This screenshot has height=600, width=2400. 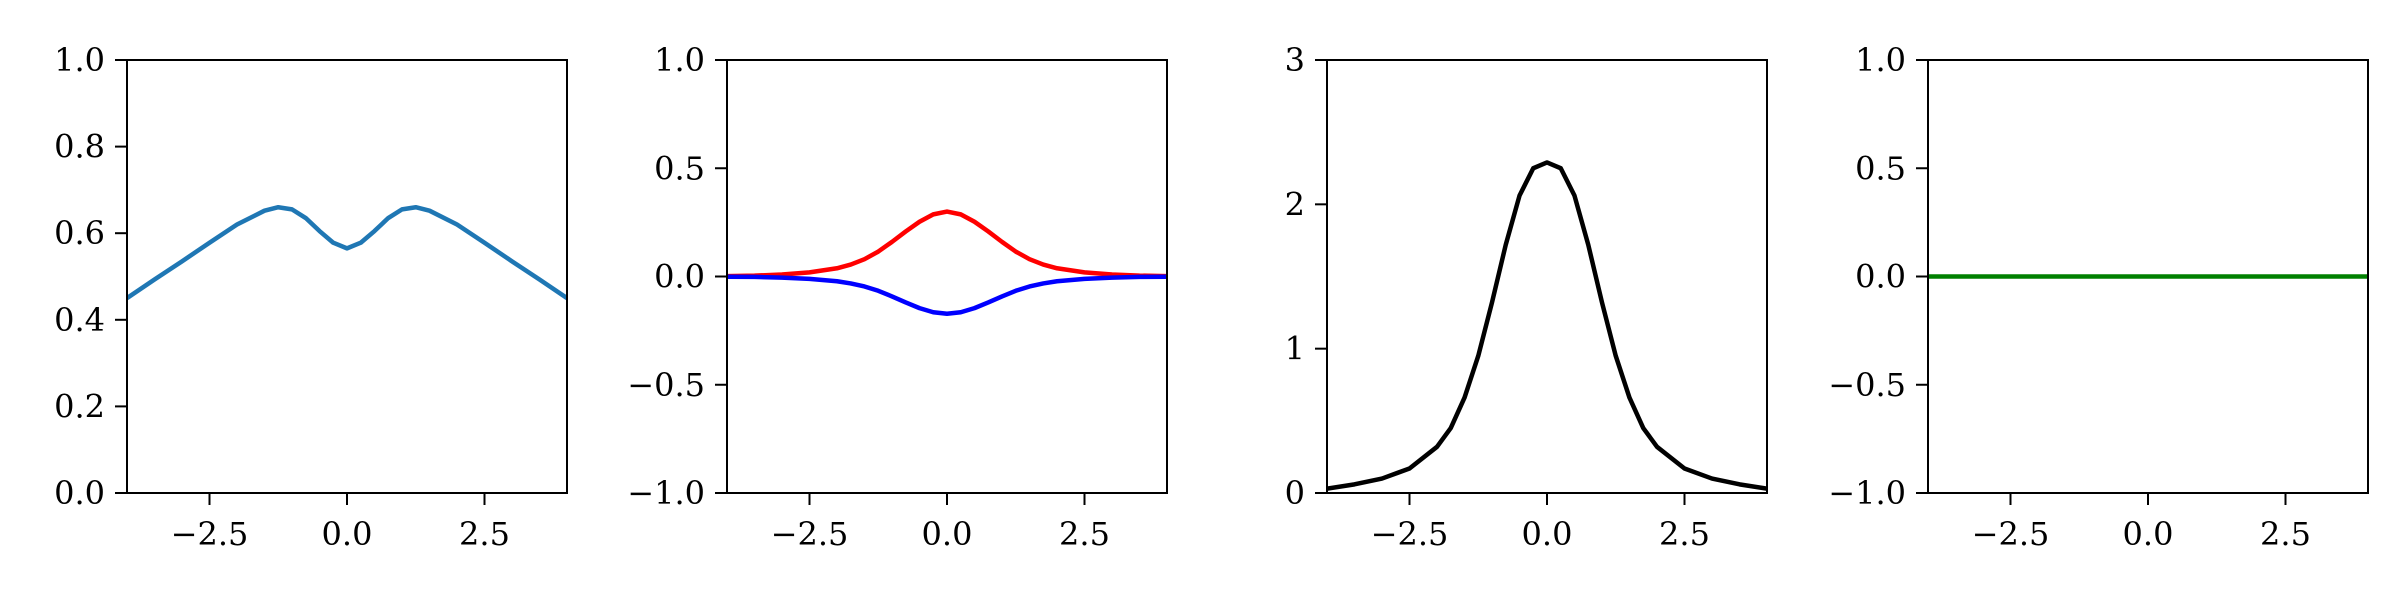 What do you see at coordinates (79, 147) in the screenshot?
I see `y-tick-label: 0.8` at bounding box center [79, 147].